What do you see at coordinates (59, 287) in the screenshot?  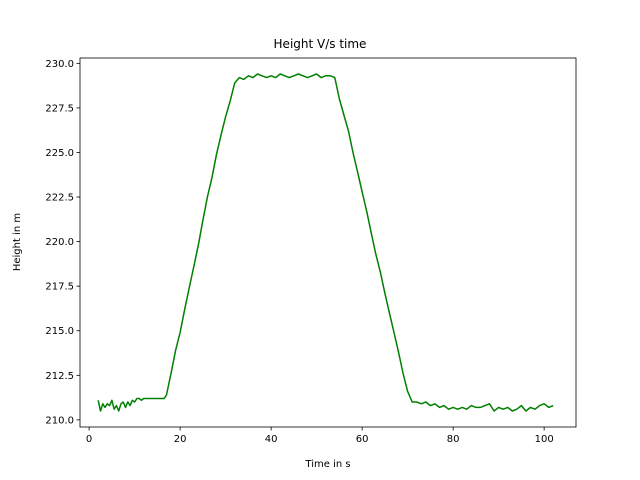 I see `y-tick-label: 217.5` at bounding box center [59, 287].